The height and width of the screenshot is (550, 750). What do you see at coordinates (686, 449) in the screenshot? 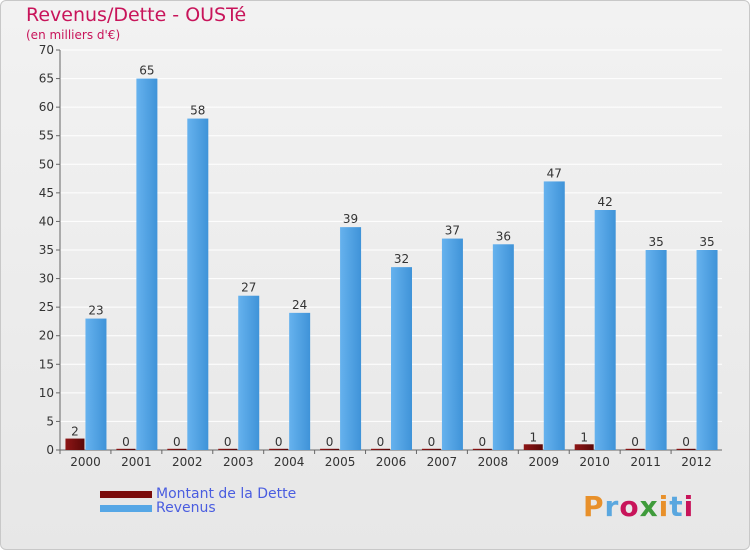
I see `bar-debt-2012` at bounding box center [686, 449].